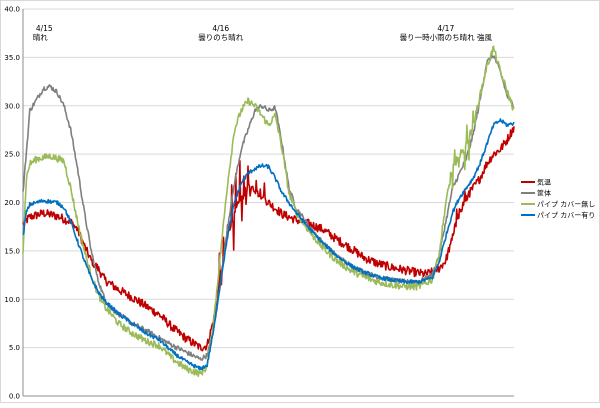 The image size is (600, 408). I want to click on y-tick-label: 5.0, so click(14, 348).